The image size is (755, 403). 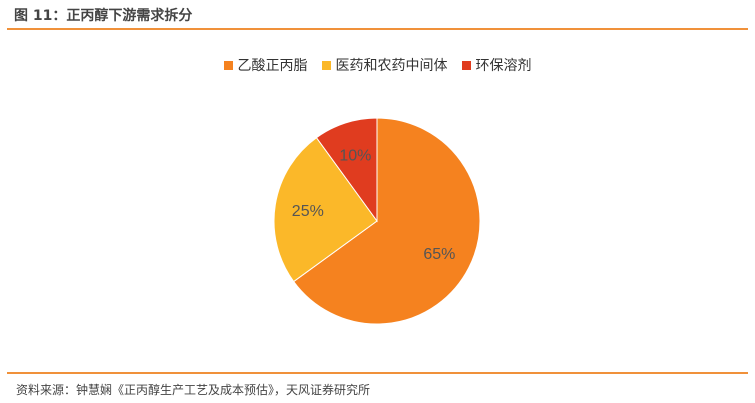 What do you see at coordinates (355, 155) in the screenshot?
I see `data-label: 10%` at bounding box center [355, 155].